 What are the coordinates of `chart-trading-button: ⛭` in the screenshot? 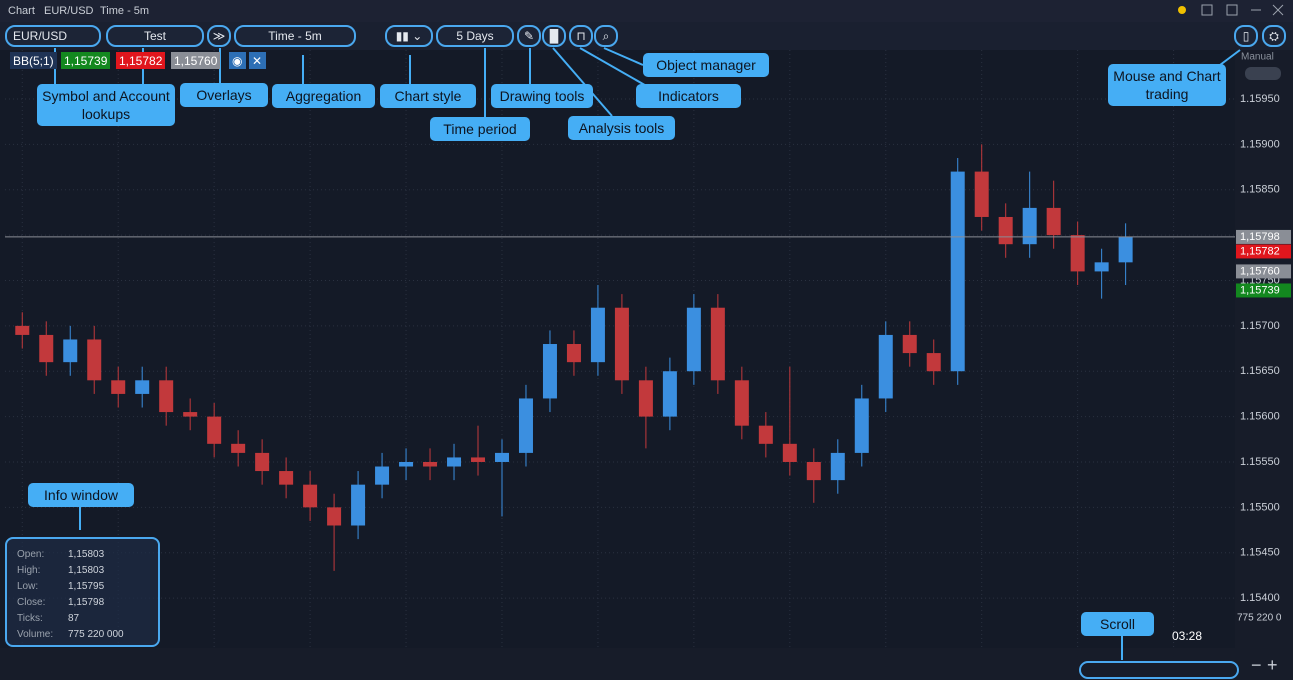 It's located at (1274, 36).